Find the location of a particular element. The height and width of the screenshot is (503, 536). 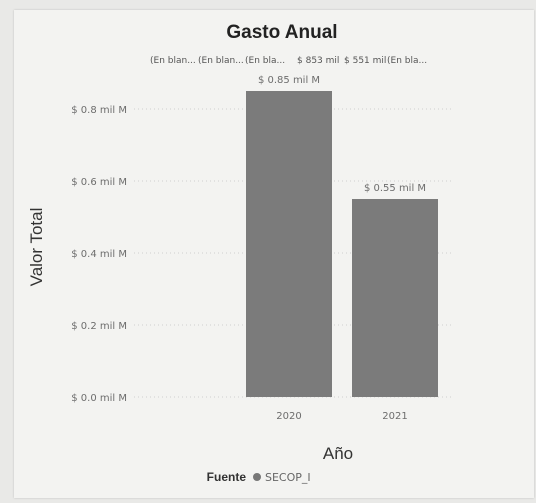

y-tick-label: $ 0.6 mil M is located at coordinates (99, 182).